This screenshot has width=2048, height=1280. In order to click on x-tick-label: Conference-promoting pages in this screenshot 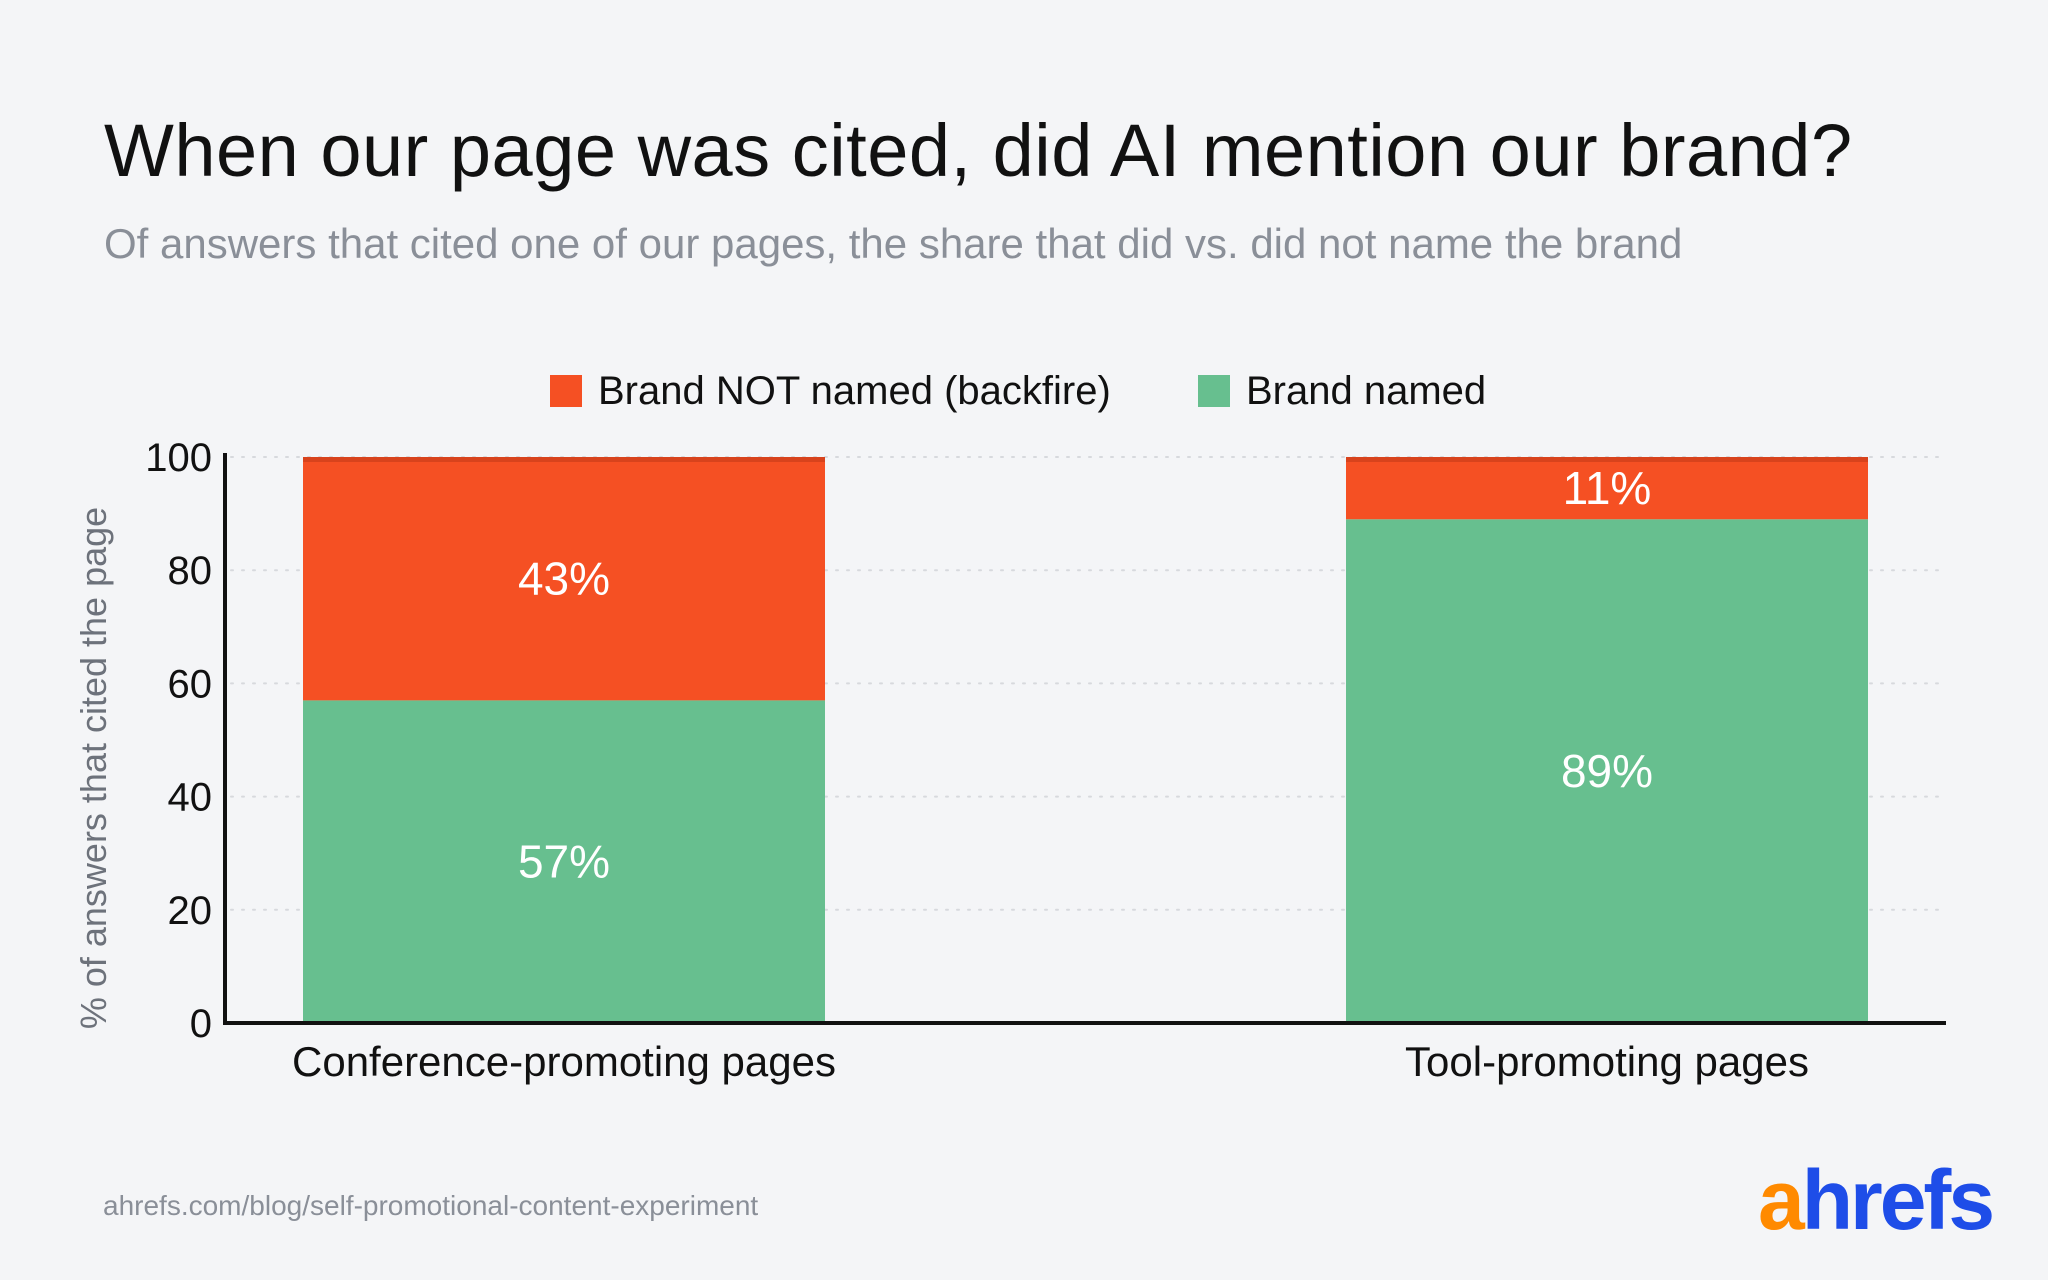, I will do `click(564, 1061)`.